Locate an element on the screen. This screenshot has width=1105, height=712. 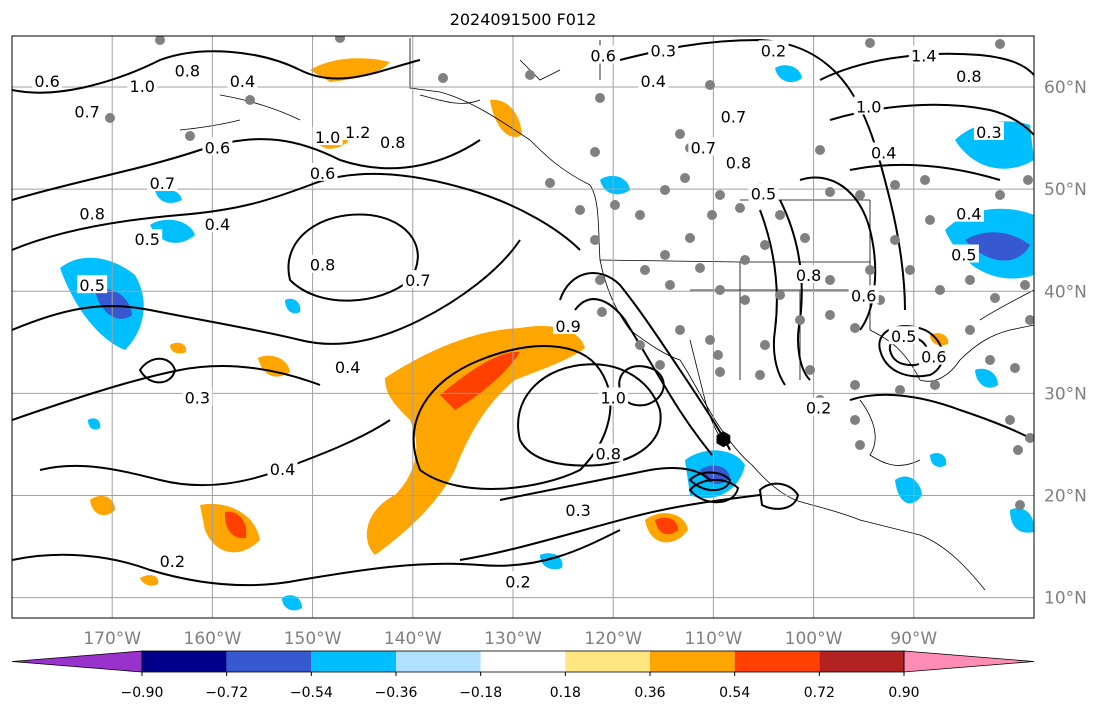
longitude-tick-label: 100°W is located at coordinates (814, 639).